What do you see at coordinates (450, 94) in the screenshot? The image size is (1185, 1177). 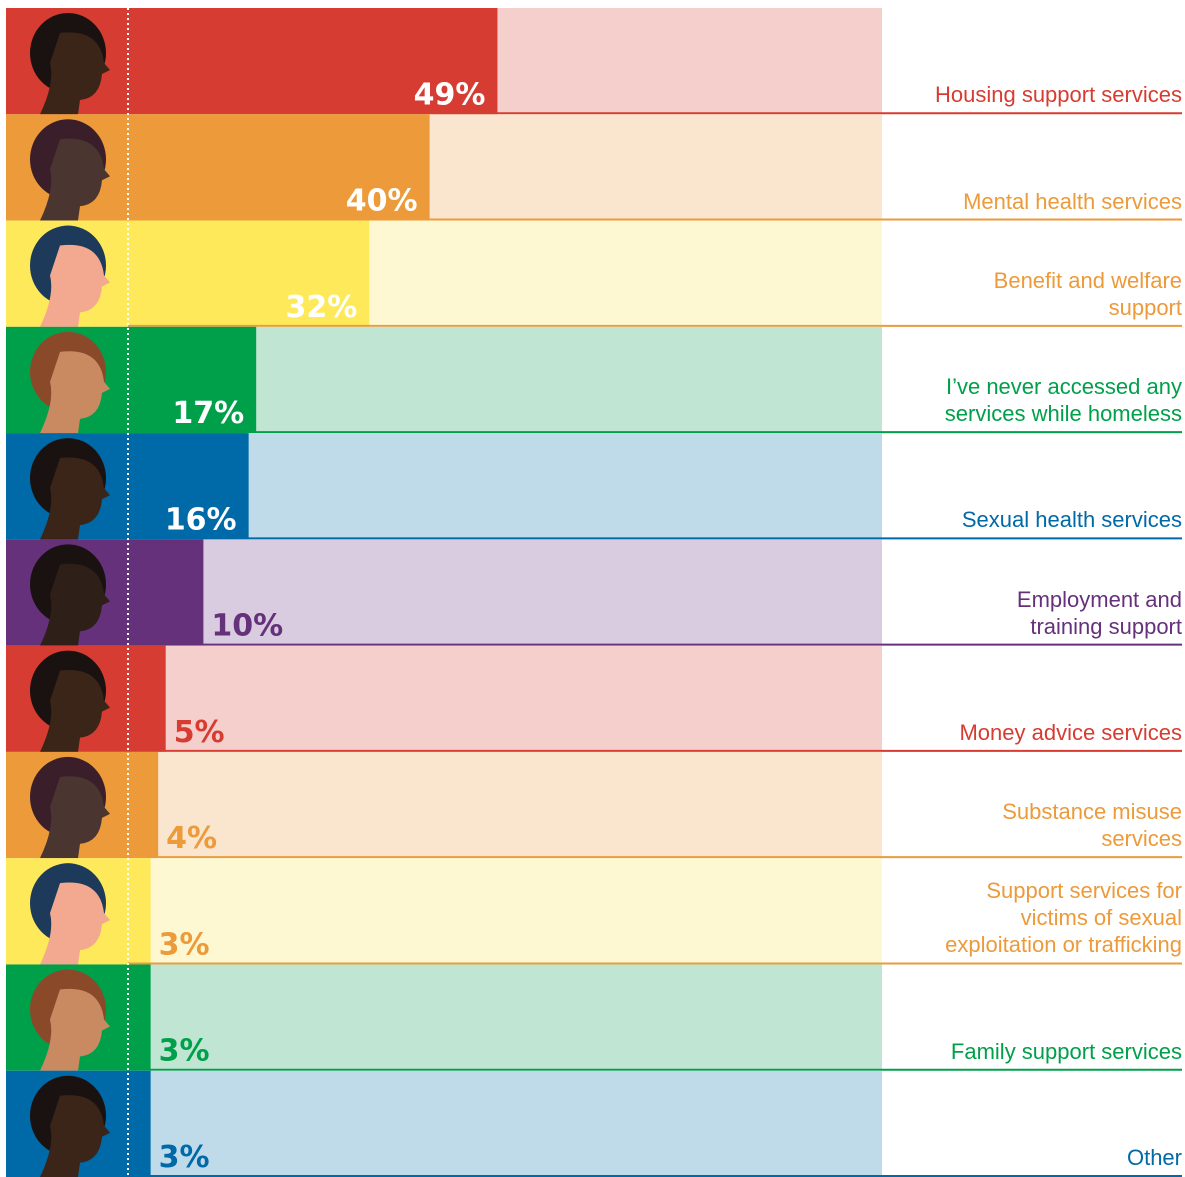 I see `value-label: 49%` at bounding box center [450, 94].